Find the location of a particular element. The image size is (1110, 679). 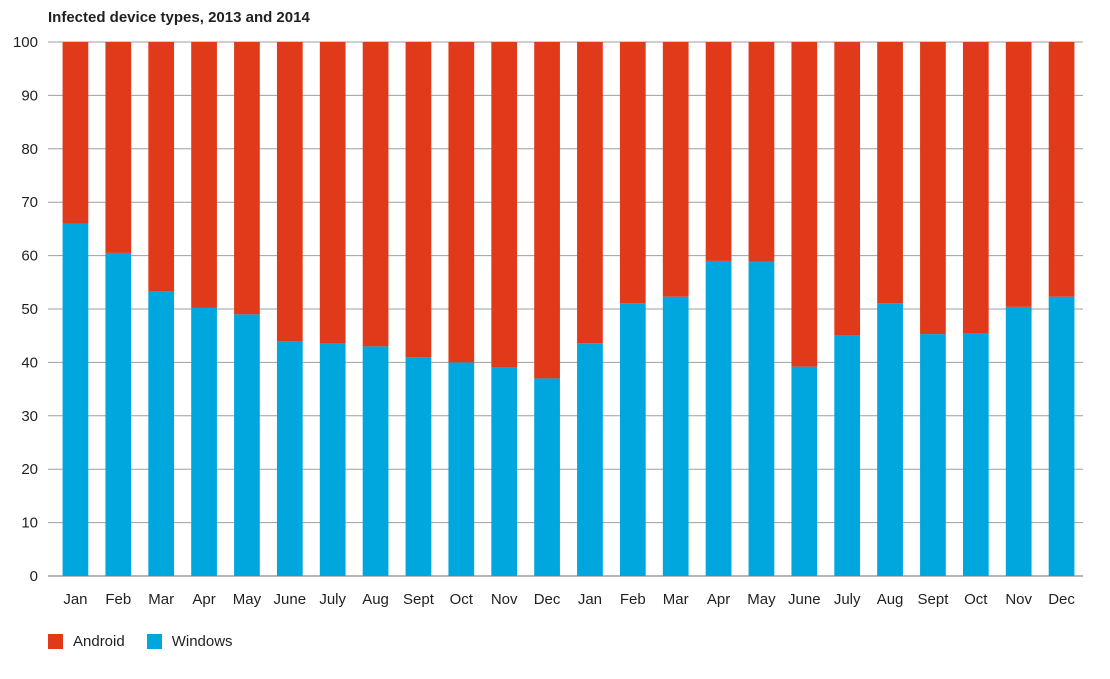

legend-label-android: Android is located at coordinates (99, 641).